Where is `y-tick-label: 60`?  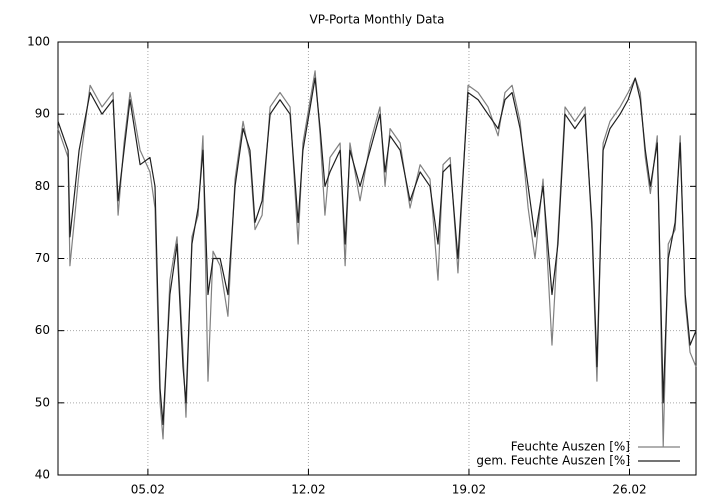 y-tick-label: 60 is located at coordinates (42, 330).